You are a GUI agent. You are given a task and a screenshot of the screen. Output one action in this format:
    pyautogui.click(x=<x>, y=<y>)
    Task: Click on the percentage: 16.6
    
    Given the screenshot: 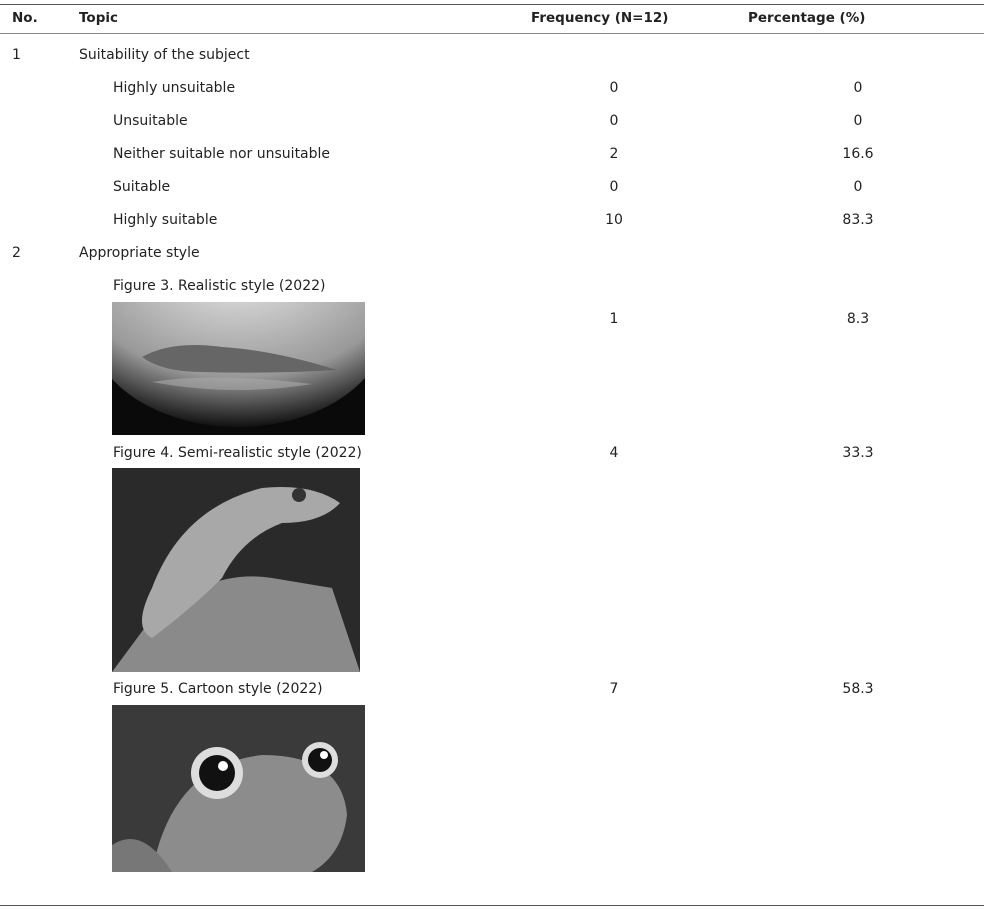 What is the action you would take?
    pyautogui.click(x=858, y=154)
    